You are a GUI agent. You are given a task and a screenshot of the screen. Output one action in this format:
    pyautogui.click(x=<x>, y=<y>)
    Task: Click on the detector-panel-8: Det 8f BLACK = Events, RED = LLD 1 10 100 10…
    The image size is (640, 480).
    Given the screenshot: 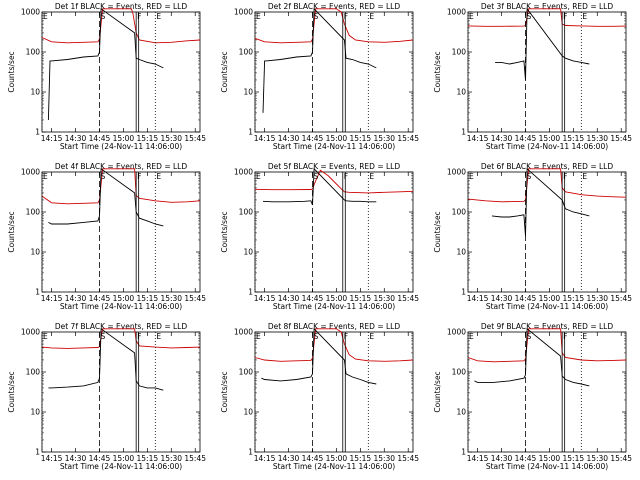 What is the action you would take?
    pyautogui.click(x=319, y=400)
    